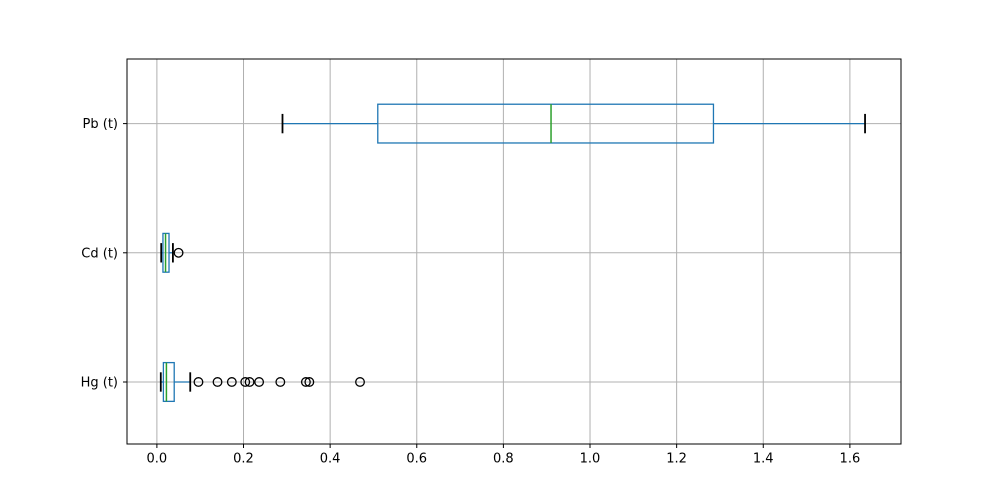  Describe the element at coordinates (546, 123) in the screenshot. I see `box-pb` at that location.